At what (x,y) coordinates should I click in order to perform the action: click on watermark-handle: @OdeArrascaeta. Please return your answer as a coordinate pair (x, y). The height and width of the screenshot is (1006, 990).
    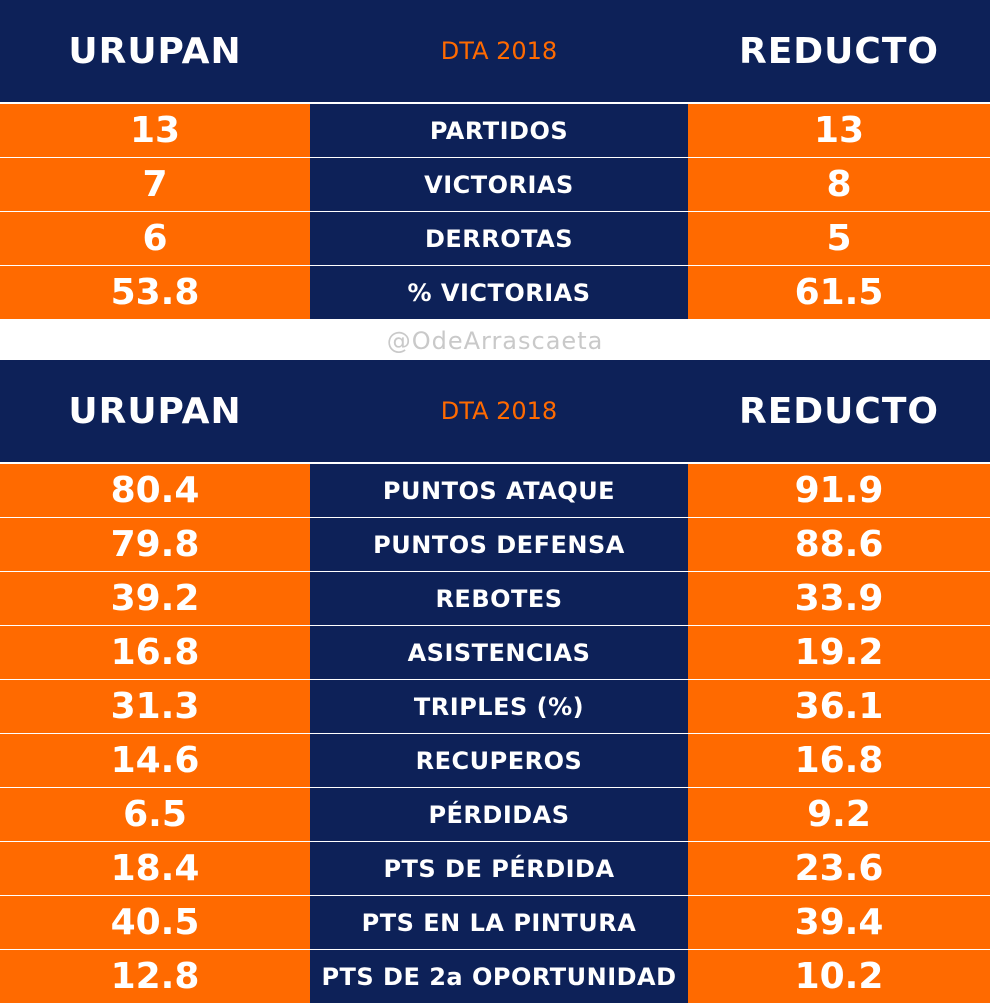
    Looking at the image, I should click on (495, 341).